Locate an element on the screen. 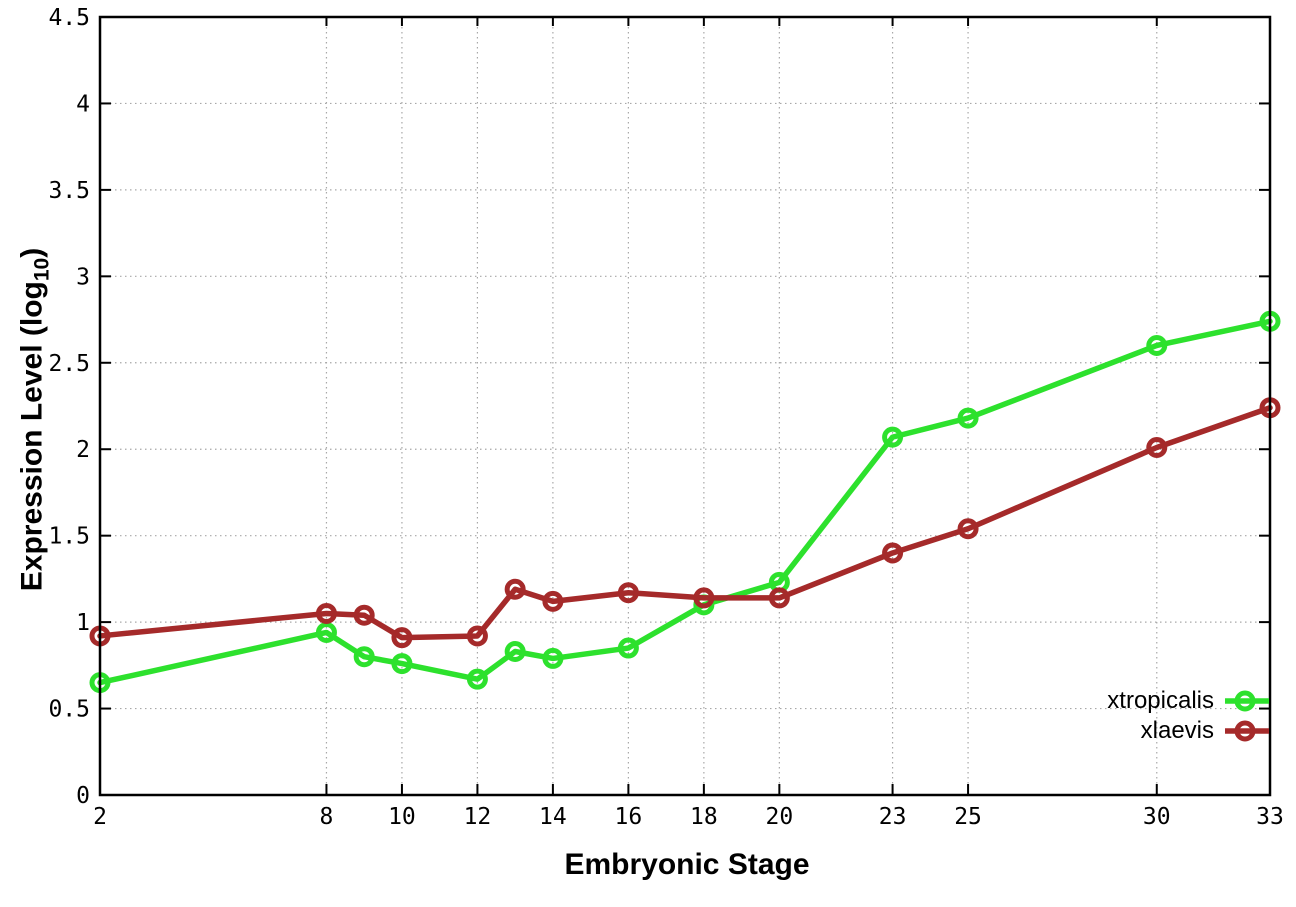 The width and height of the screenshot is (1296, 907). svg-text: 14 is located at coordinates (553, 817).